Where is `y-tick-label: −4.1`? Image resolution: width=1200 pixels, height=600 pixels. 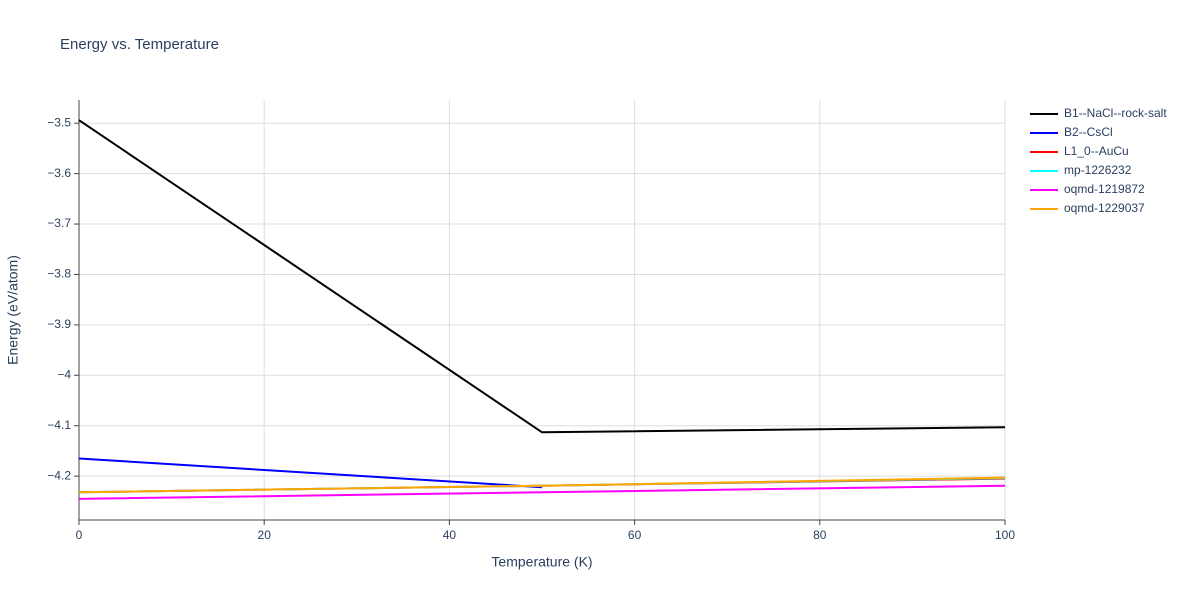
y-tick-label: −4.1 is located at coordinates (59, 425).